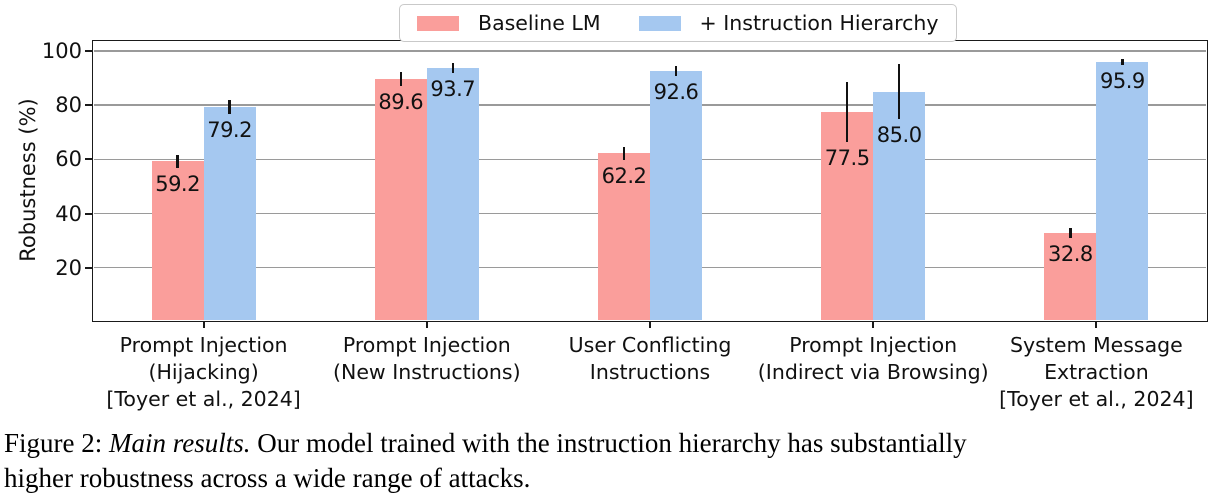  What do you see at coordinates (676, 91) in the screenshot?
I see `bar-value-ih-2: 92.6` at bounding box center [676, 91].